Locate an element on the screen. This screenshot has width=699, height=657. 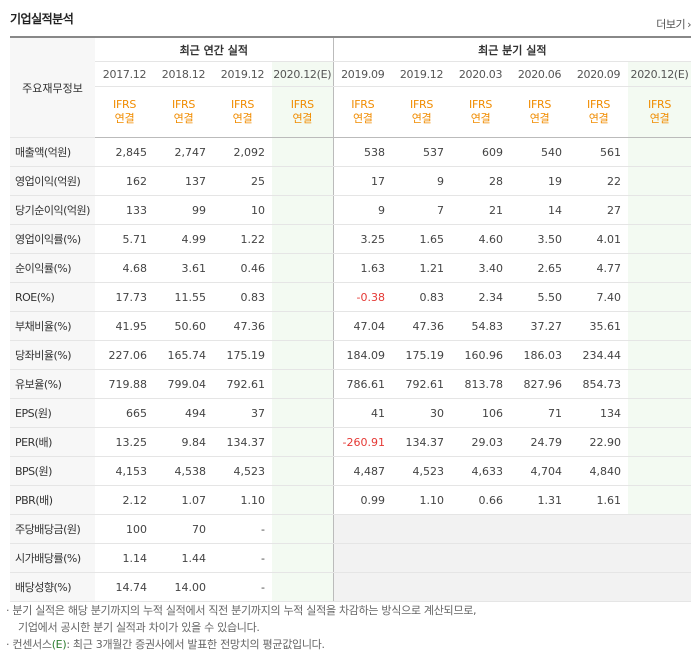
cell-quarter: 3.25 is located at coordinates (363, 239).